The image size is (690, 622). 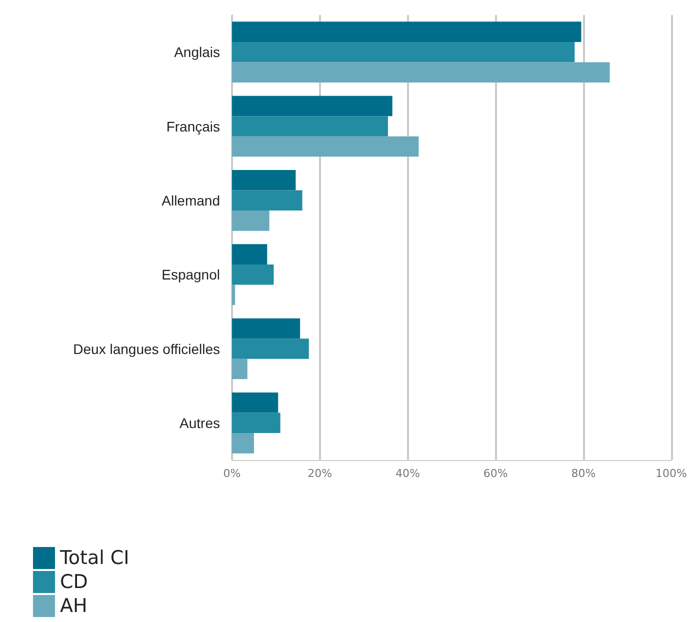 What do you see at coordinates (146, 348) in the screenshot?
I see `y-tick-label: Deux langues officielles` at bounding box center [146, 348].